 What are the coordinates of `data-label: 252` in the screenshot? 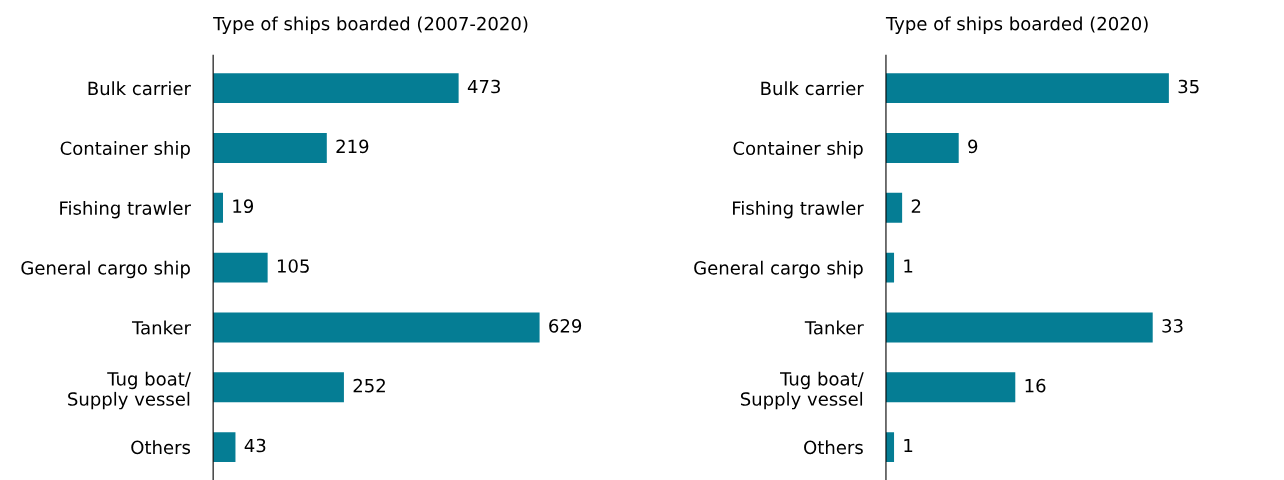 It's located at (369, 385).